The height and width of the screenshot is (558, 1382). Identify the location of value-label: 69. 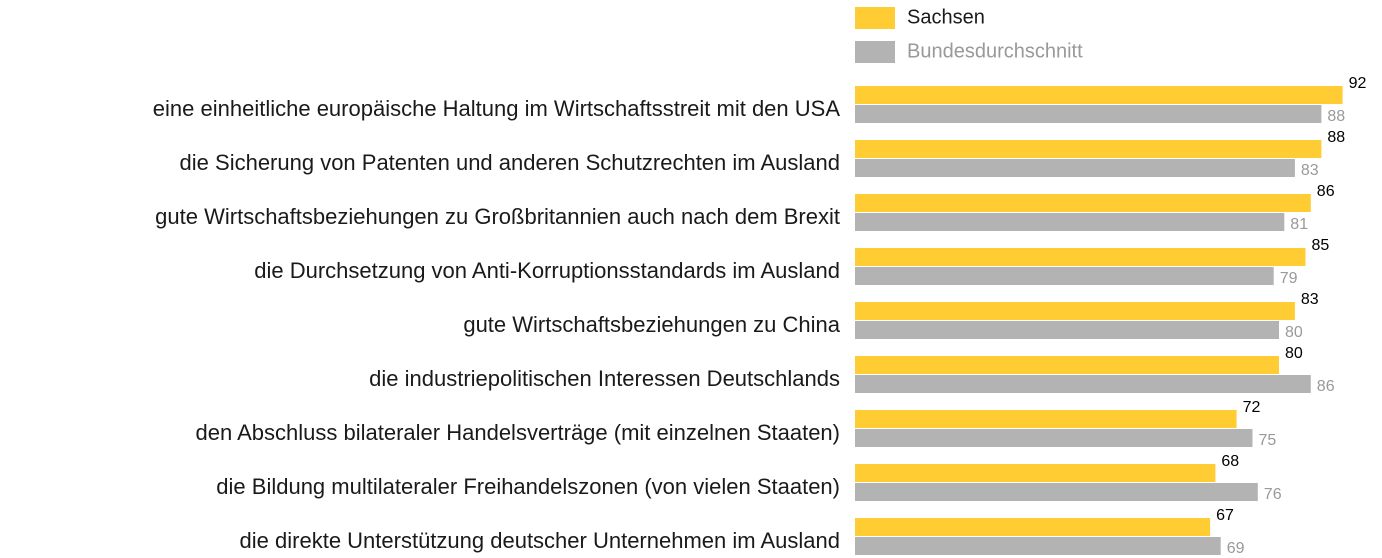
(1236, 548).